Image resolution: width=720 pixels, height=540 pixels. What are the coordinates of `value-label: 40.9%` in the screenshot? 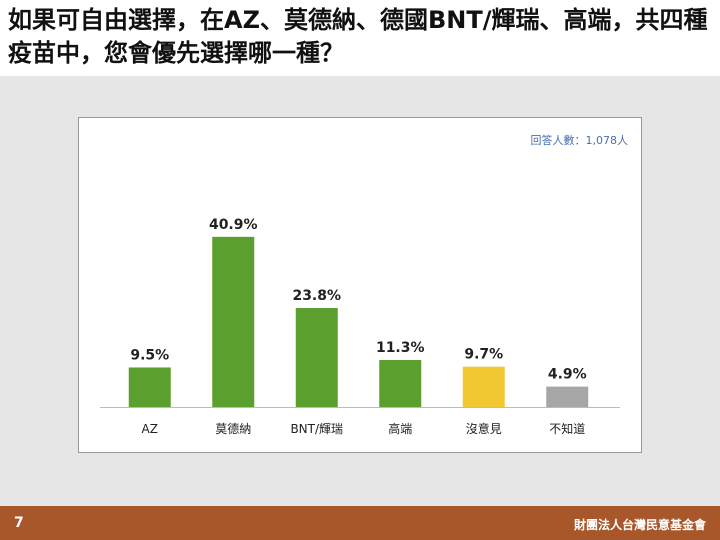 It's located at (233, 225).